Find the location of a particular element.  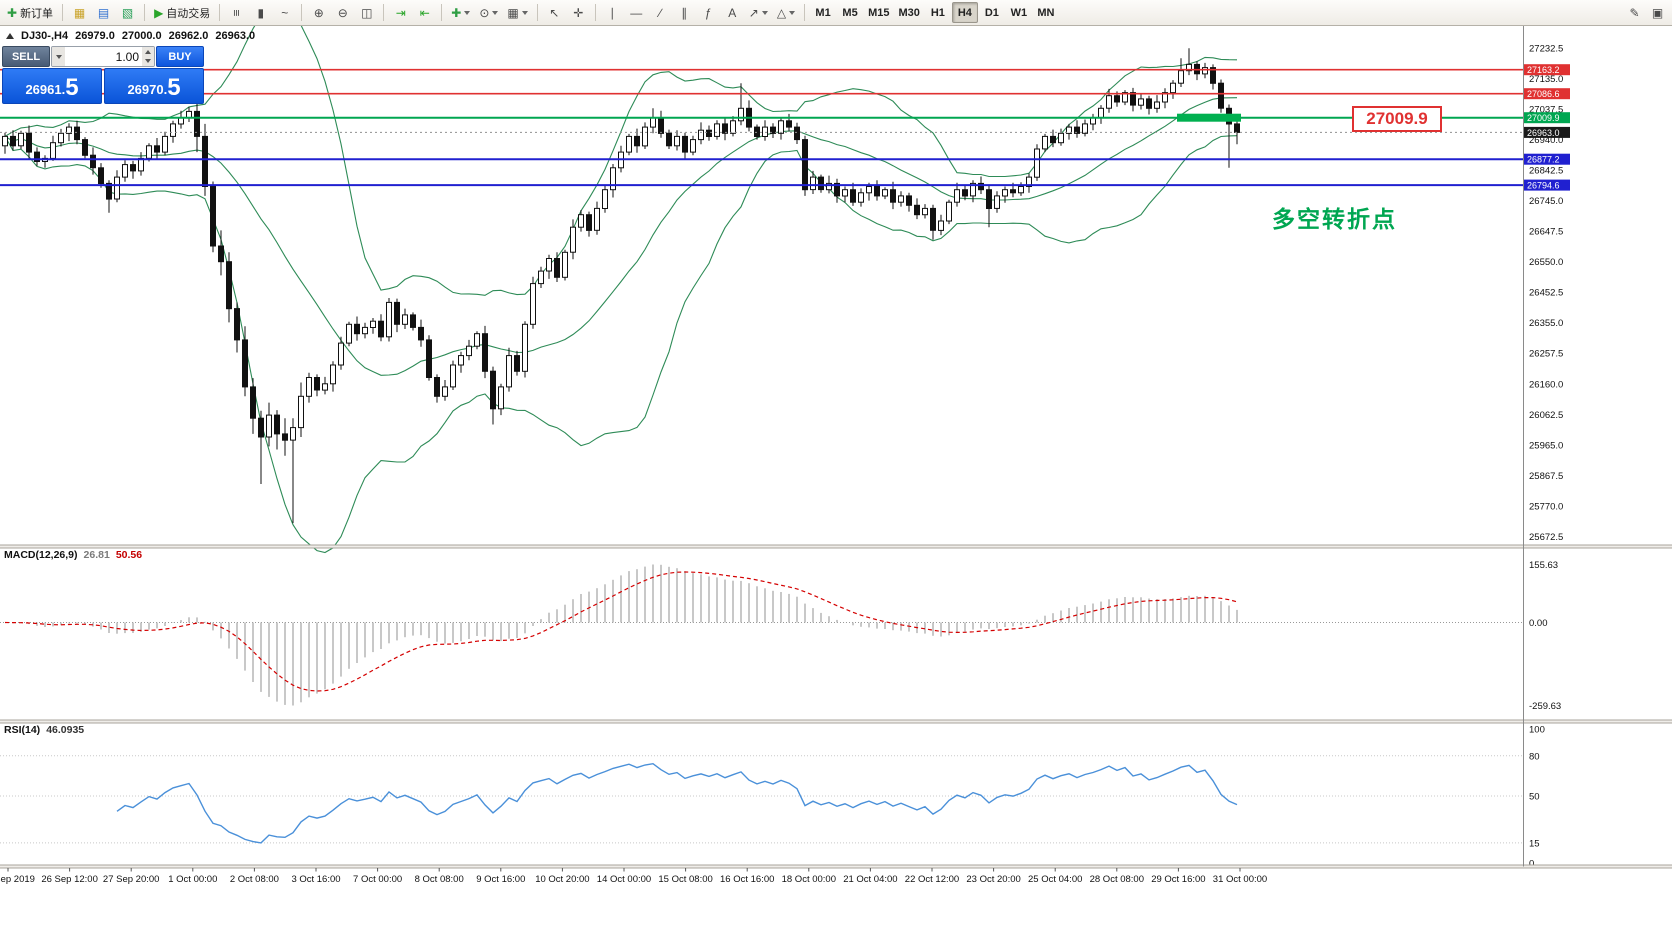

market-watch-button: ▤ is located at coordinates (103, 12).